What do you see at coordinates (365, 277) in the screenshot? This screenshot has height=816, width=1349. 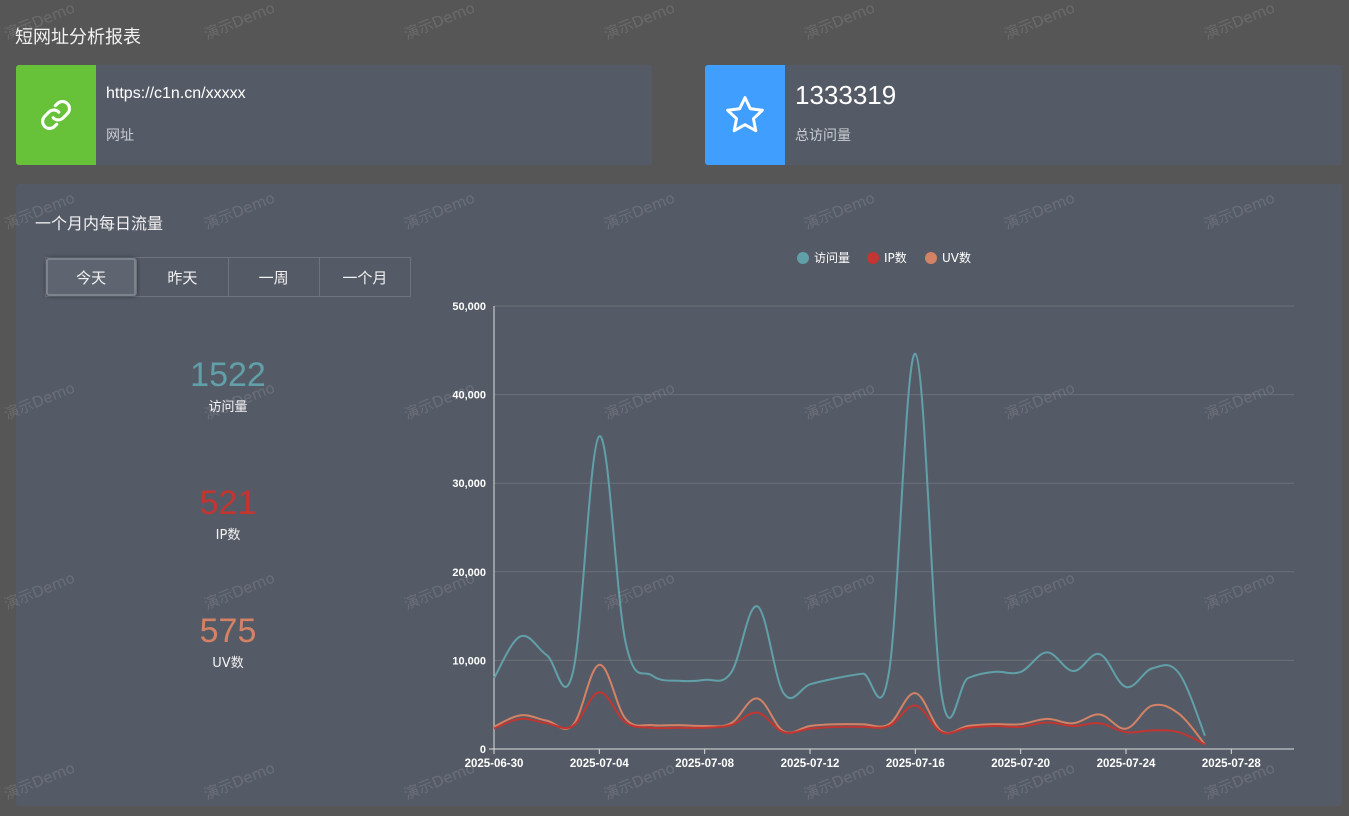 I see `tab-month: 一个月` at bounding box center [365, 277].